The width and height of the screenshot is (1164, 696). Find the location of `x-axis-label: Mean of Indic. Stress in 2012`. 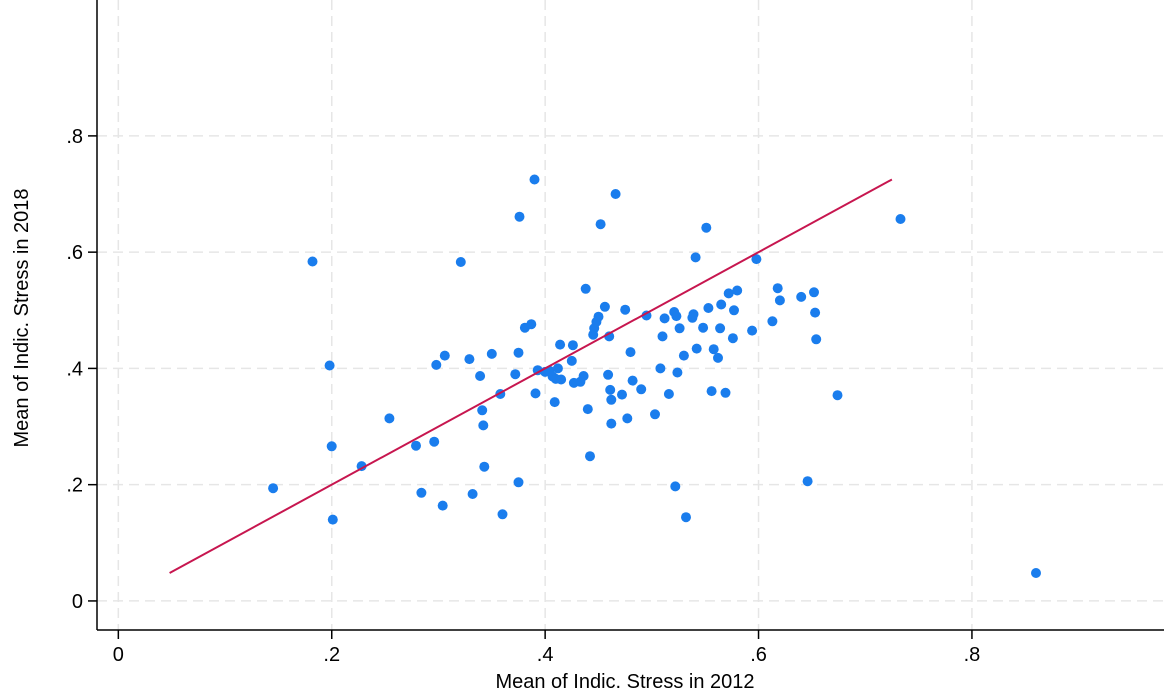

x-axis-label: Mean of Indic. Stress in 2012 is located at coordinates (624, 682).